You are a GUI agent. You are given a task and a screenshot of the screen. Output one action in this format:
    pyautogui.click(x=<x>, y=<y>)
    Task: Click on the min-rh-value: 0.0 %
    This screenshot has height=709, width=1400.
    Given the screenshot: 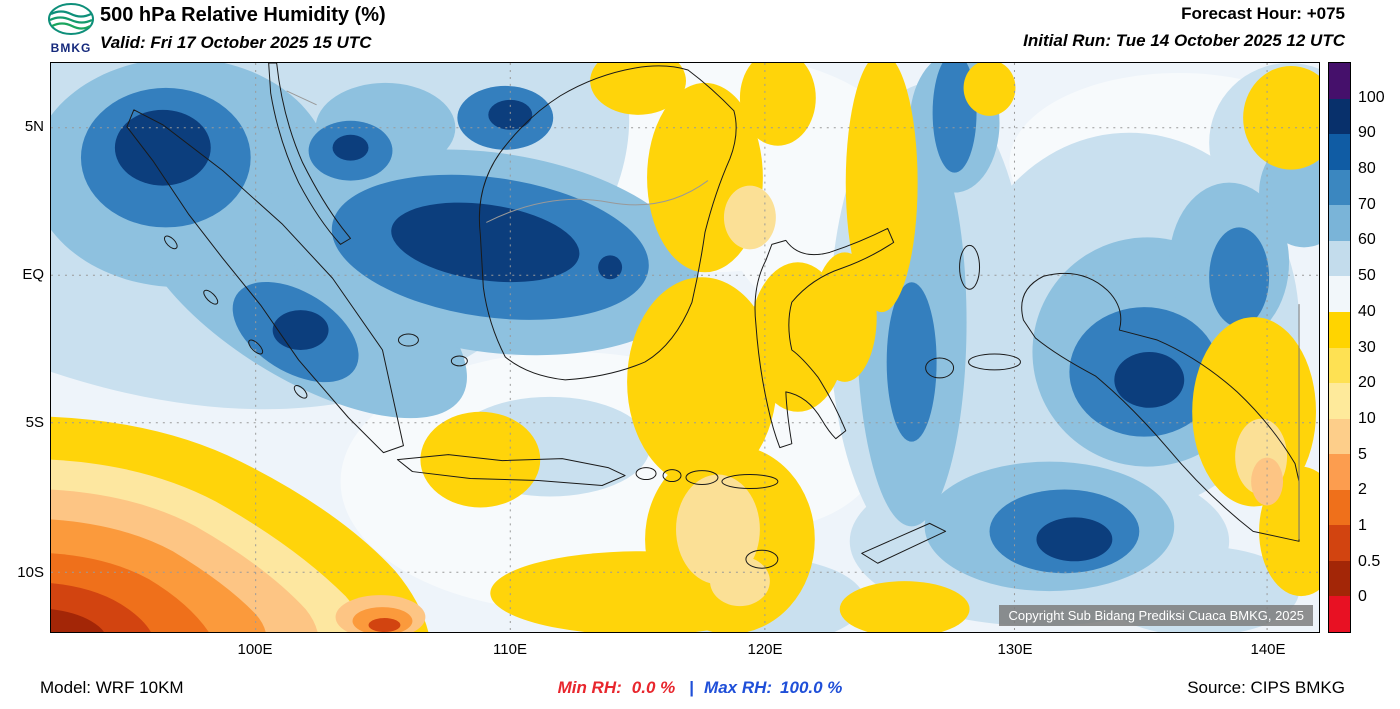 What is the action you would take?
    pyautogui.click(x=653, y=687)
    